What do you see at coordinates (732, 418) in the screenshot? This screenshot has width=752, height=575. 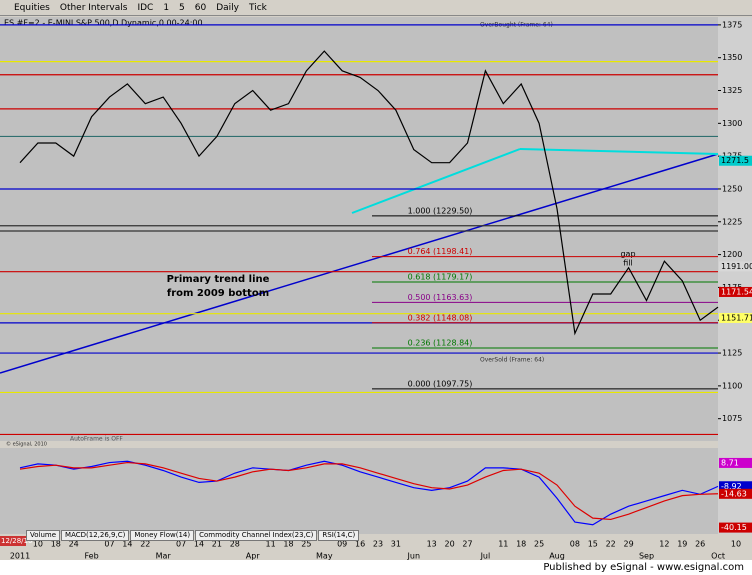 I see `y-tick-label: 1075` at bounding box center [732, 418].